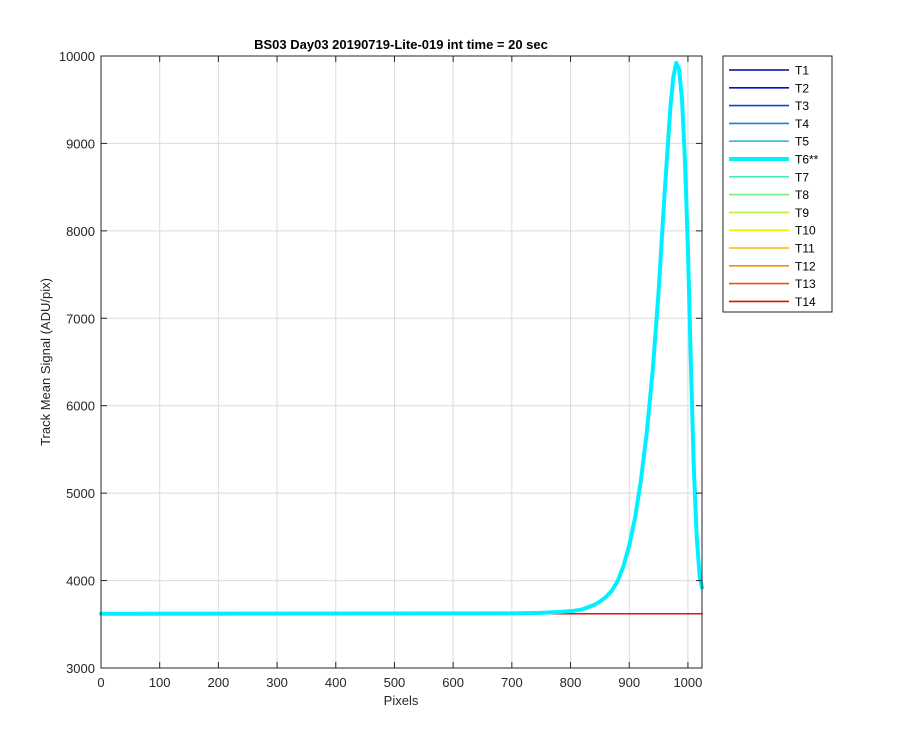  I want to click on x-tick-label: 100, so click(160, 682).